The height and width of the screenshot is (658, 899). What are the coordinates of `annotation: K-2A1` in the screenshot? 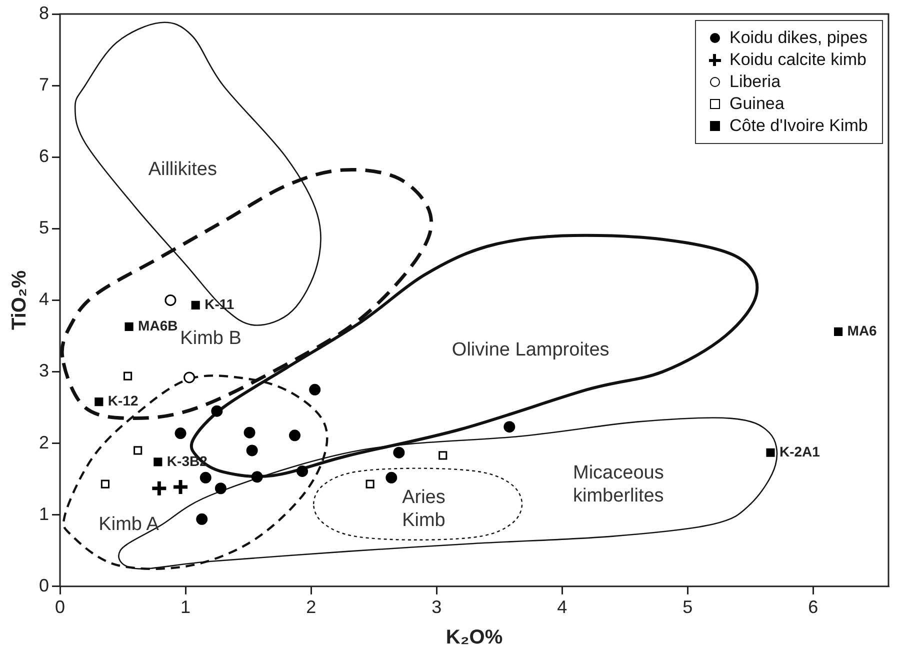 It's located at (800, 451).